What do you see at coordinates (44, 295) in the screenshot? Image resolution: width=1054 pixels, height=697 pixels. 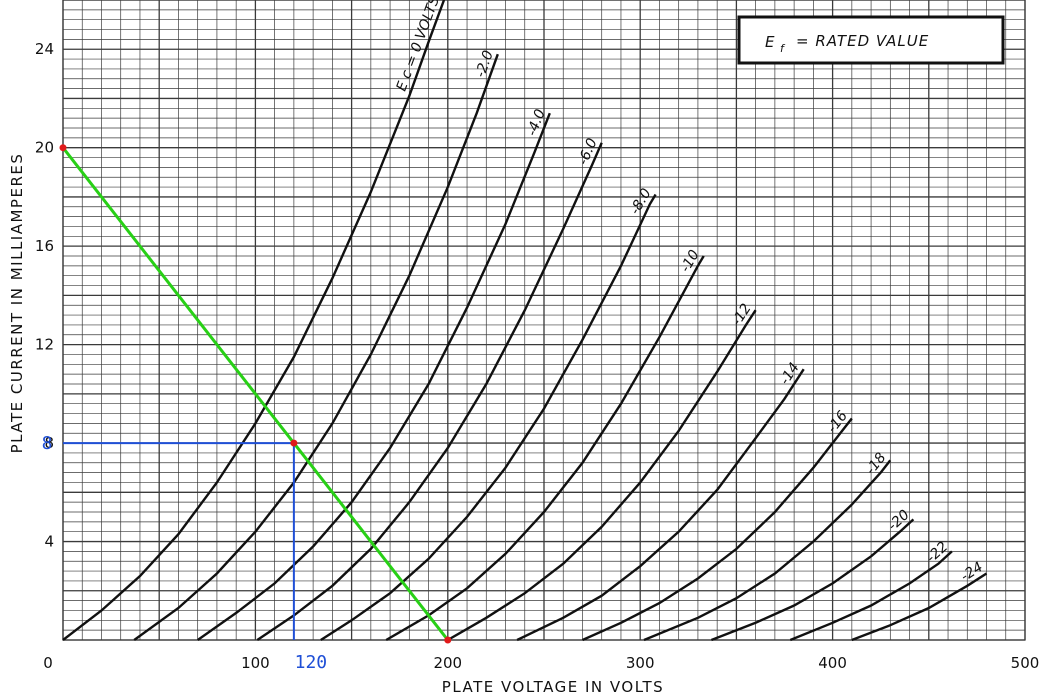 I see `y-ticks: 4 8 12 16 20 24` at bounding box center [44, 295].